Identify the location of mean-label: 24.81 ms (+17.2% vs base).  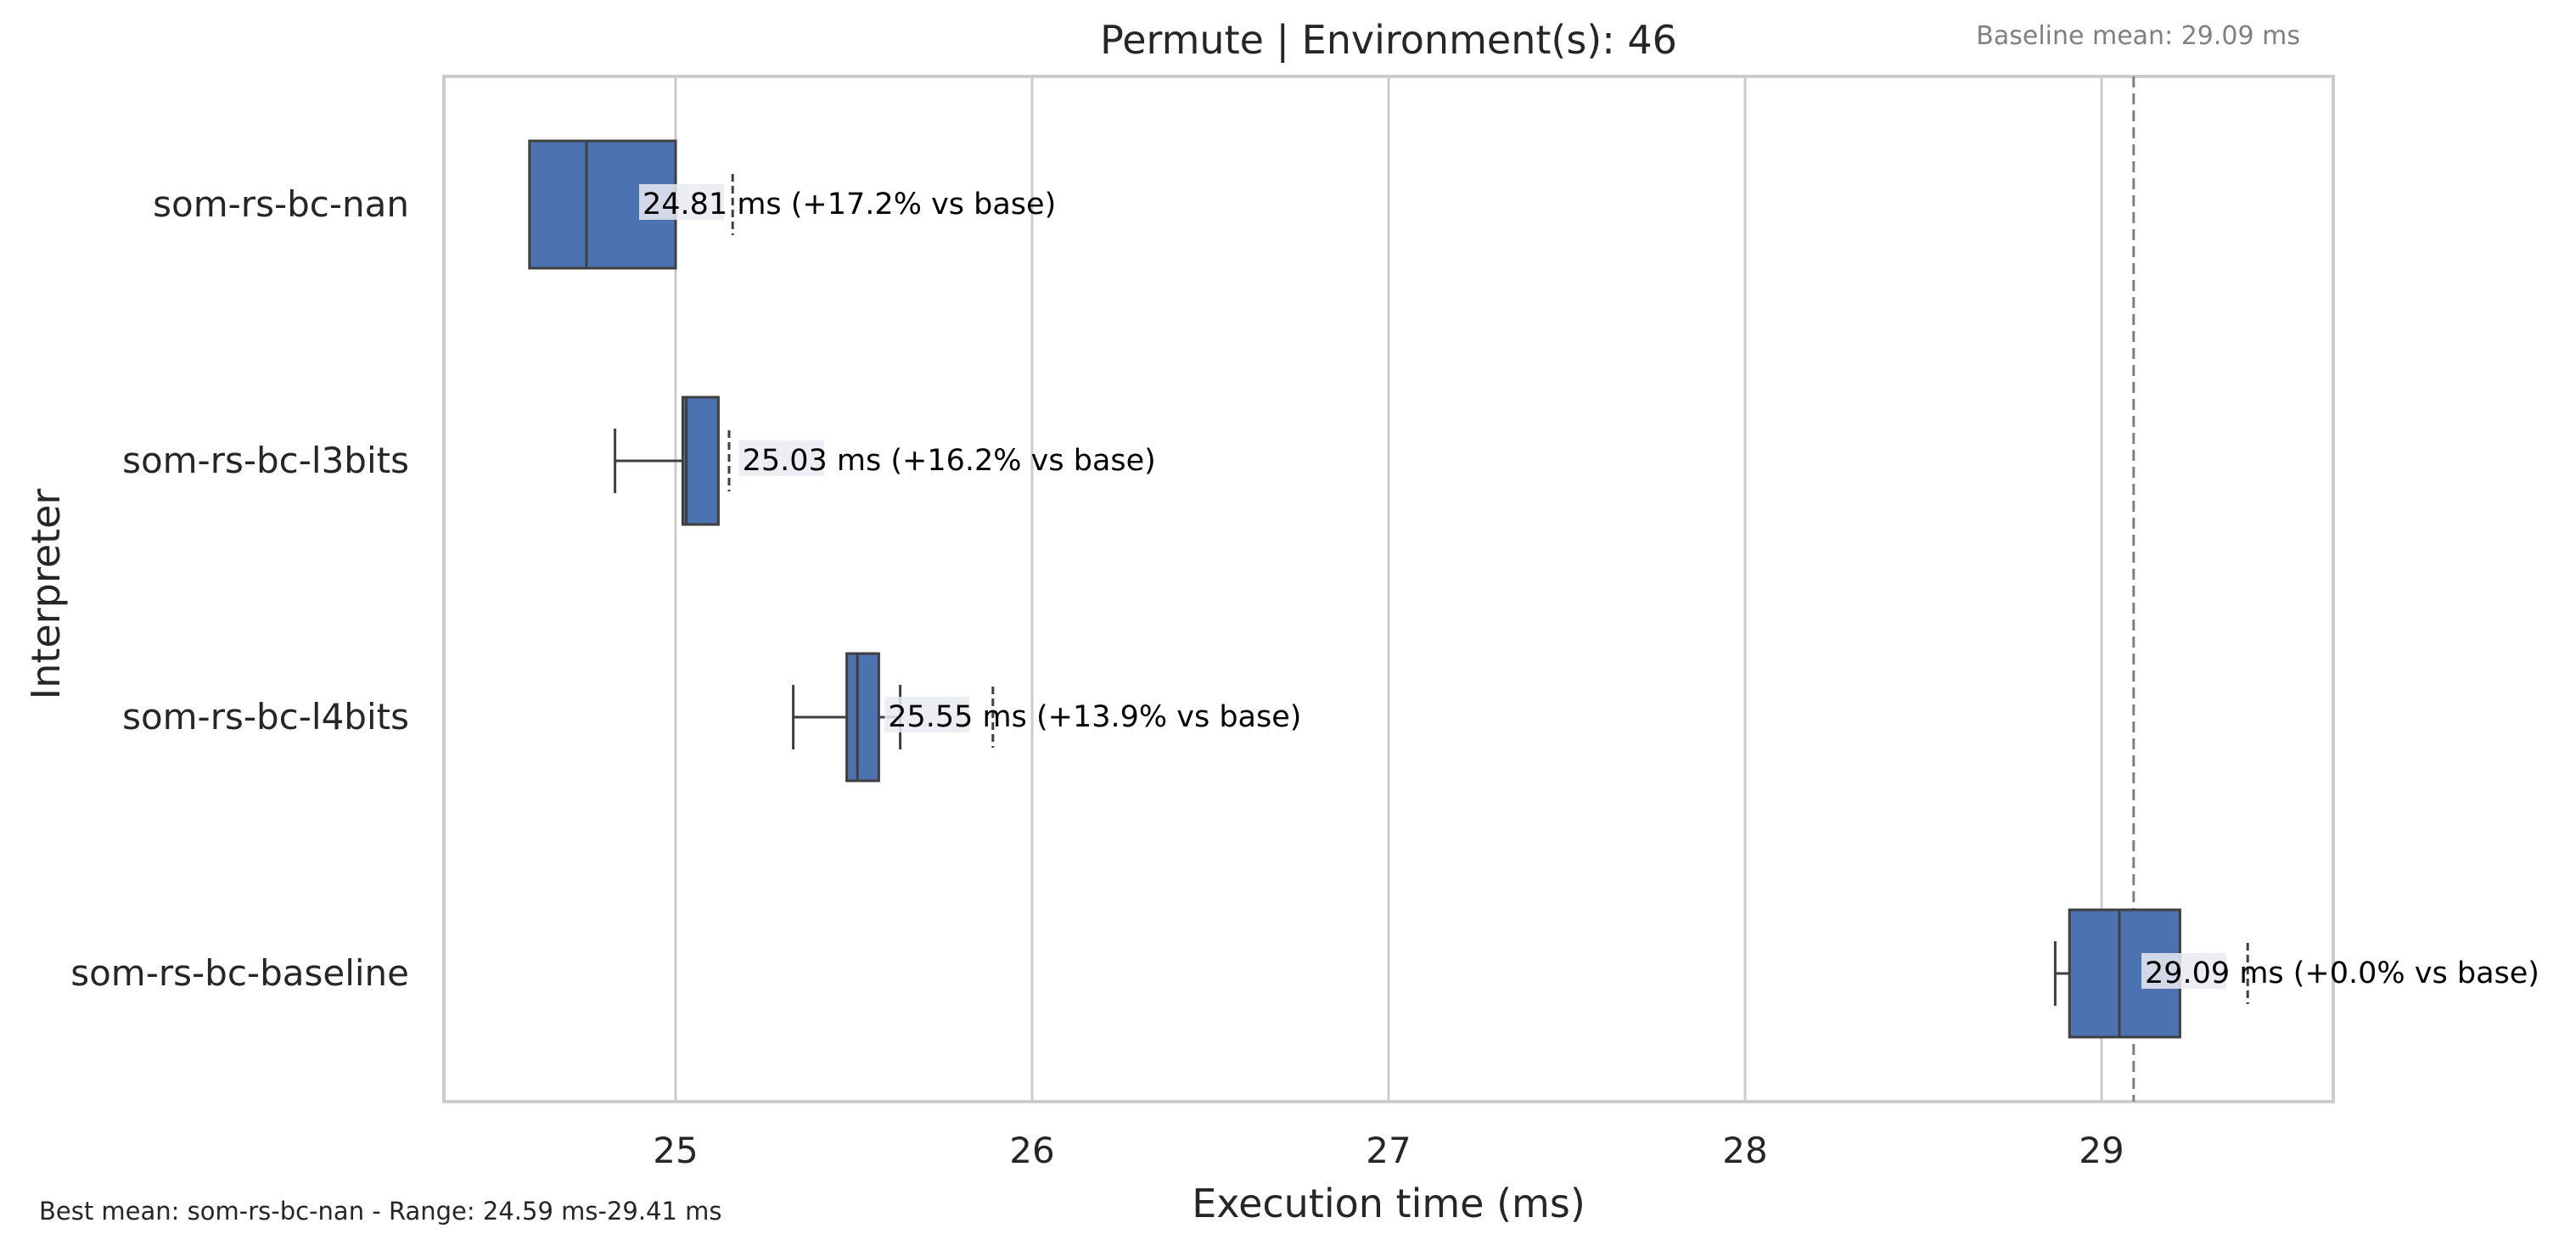
(849, 205).